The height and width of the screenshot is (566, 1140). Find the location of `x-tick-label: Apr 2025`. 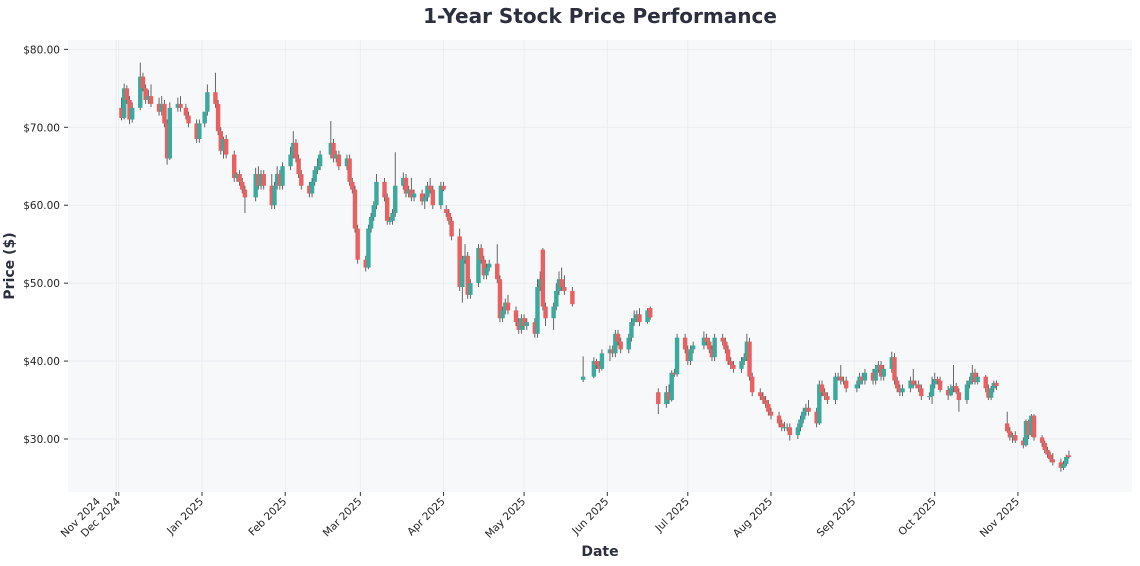

x-tick-label: Apr 2025 is located at coordinates (426, 517).